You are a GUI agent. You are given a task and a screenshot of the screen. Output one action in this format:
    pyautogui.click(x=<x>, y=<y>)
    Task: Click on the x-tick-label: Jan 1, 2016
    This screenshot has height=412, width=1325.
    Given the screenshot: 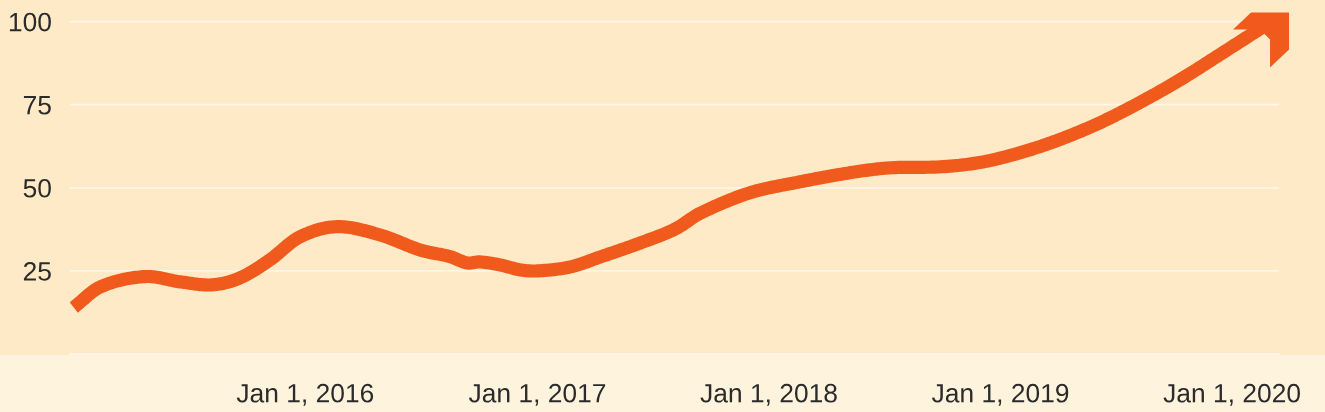 What is the action you would take?
    pyautogui.click(x=305, y=394)
    